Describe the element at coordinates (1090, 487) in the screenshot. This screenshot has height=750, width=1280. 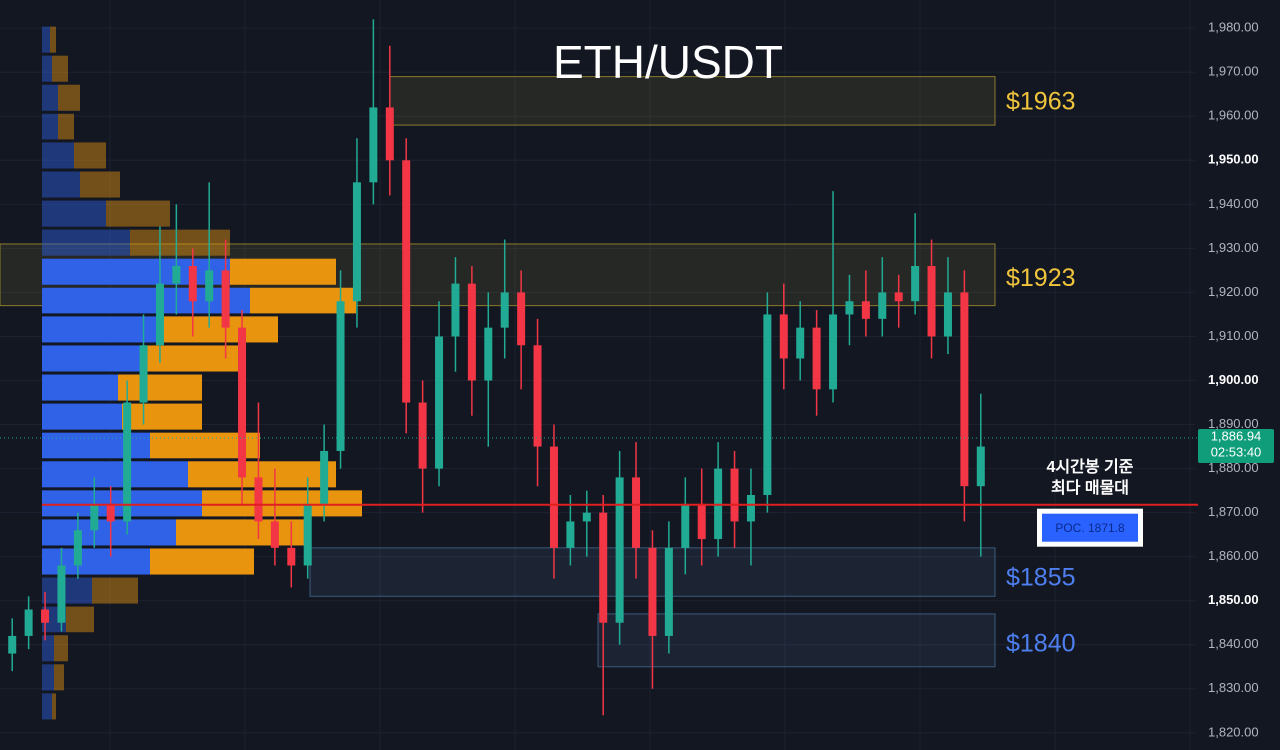
I see `annotation: 최다 매물대` at that location.